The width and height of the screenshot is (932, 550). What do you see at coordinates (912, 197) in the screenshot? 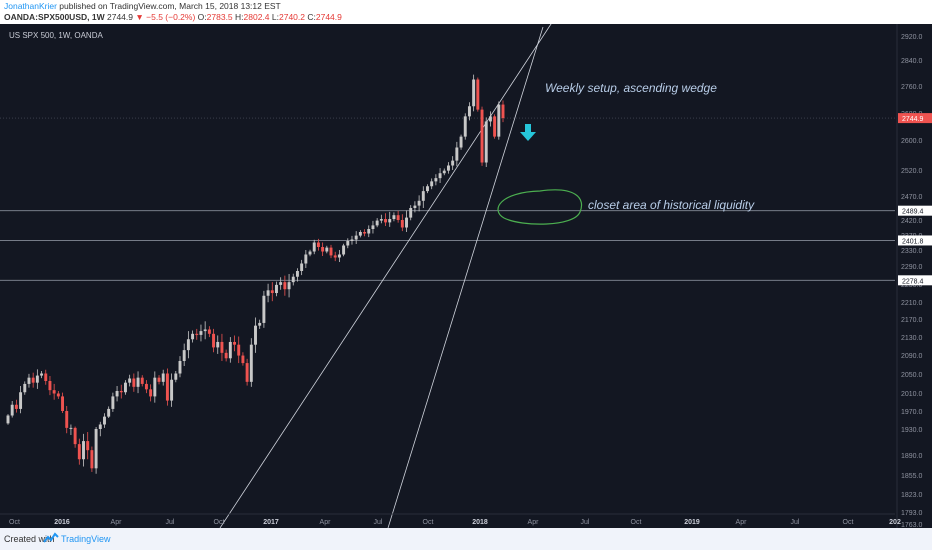
I see `price-tick-label: 2470.0` at bounding box center [912, 197].